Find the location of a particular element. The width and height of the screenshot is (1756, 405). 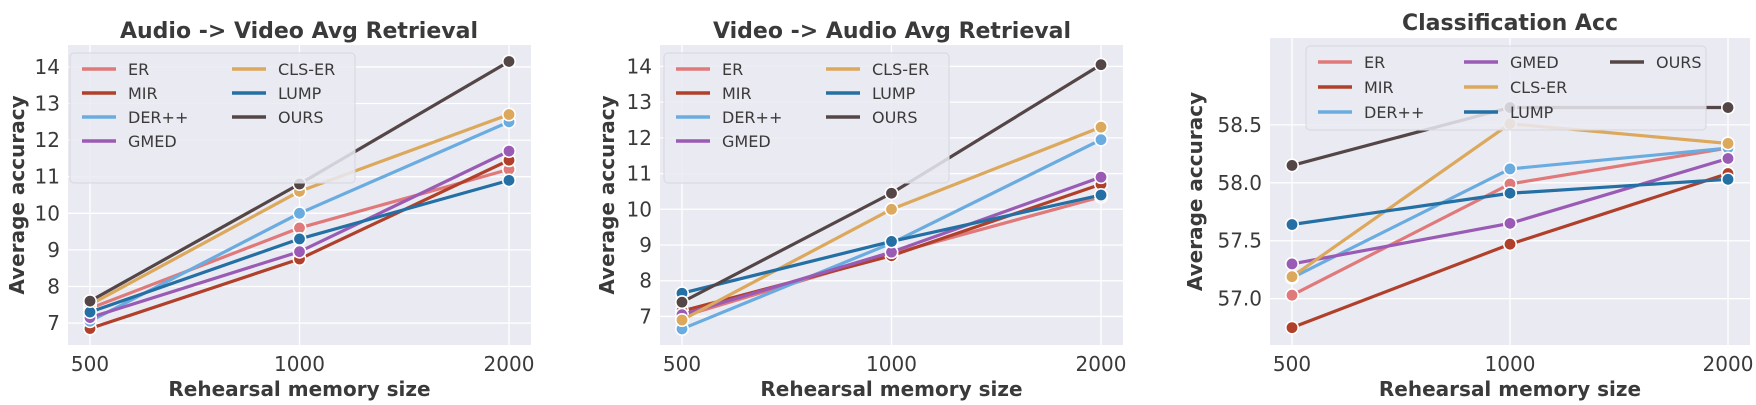

data-point-er is located at coordinates (1292, 295).